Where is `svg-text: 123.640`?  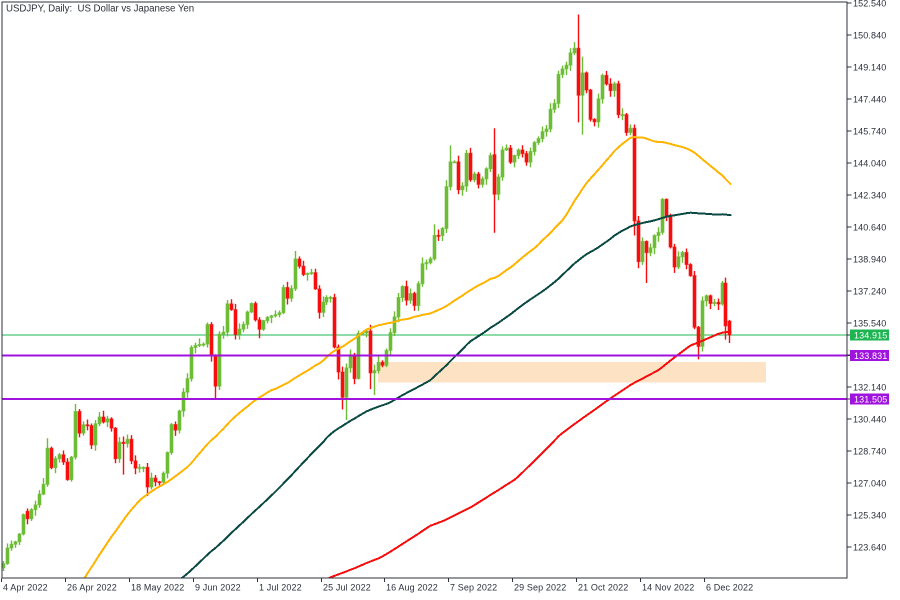 svg-text: 123.640 is located at coordinates (869, 547).